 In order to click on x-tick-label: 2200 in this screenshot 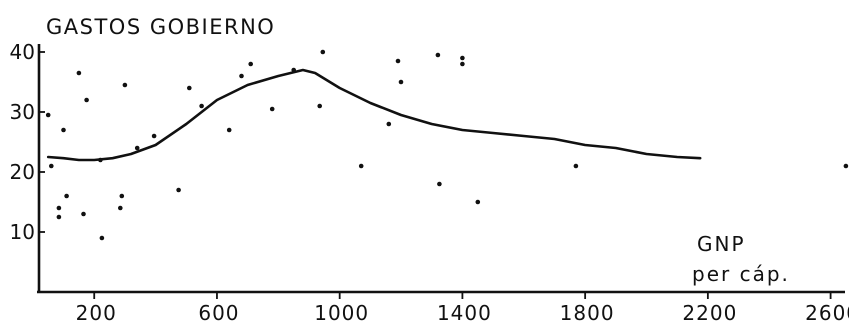, I will do `click(709, 313)`.